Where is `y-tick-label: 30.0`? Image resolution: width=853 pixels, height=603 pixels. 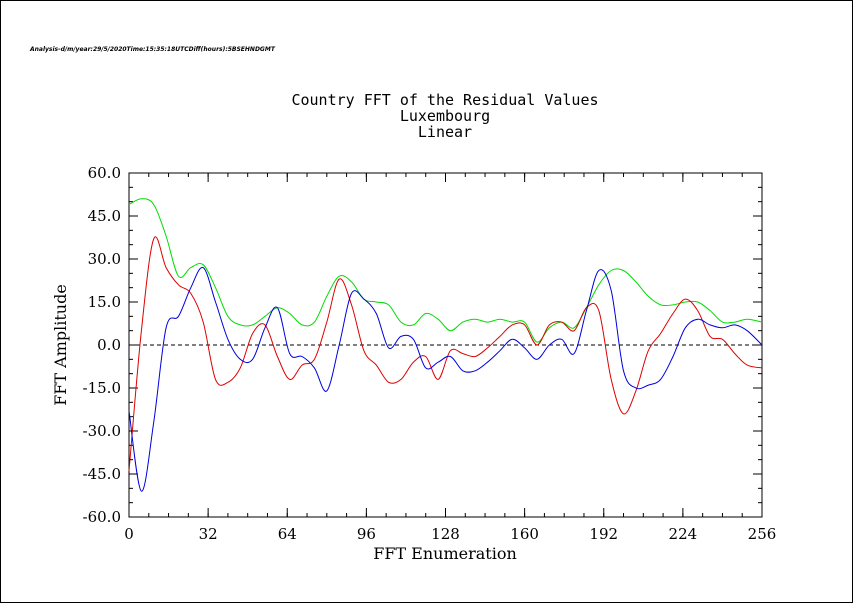
y-tick-label: 30.0 is located at coordinates (104, 259).